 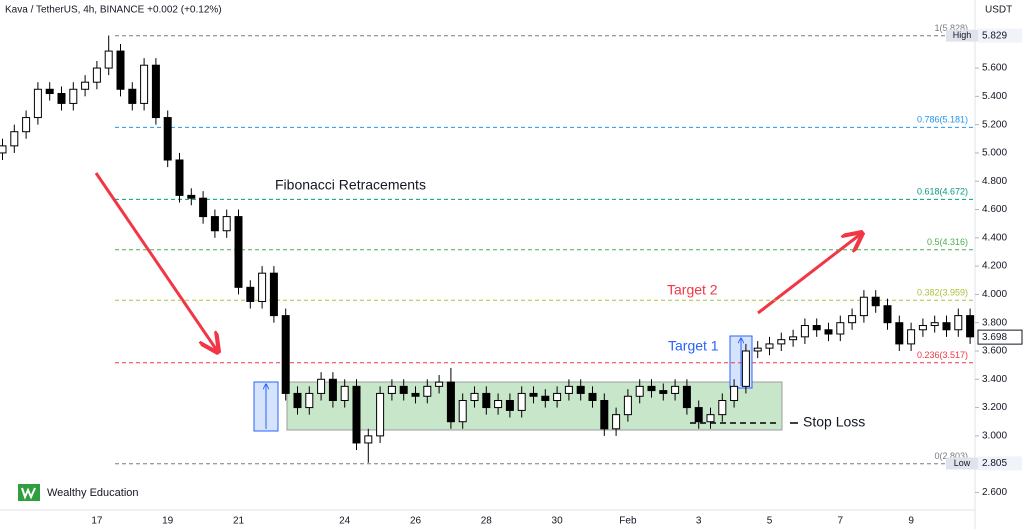 What do you see at coordinates (809, 274) in the screenshot?
I see `up-arrow` at bounding box center [809, 274].